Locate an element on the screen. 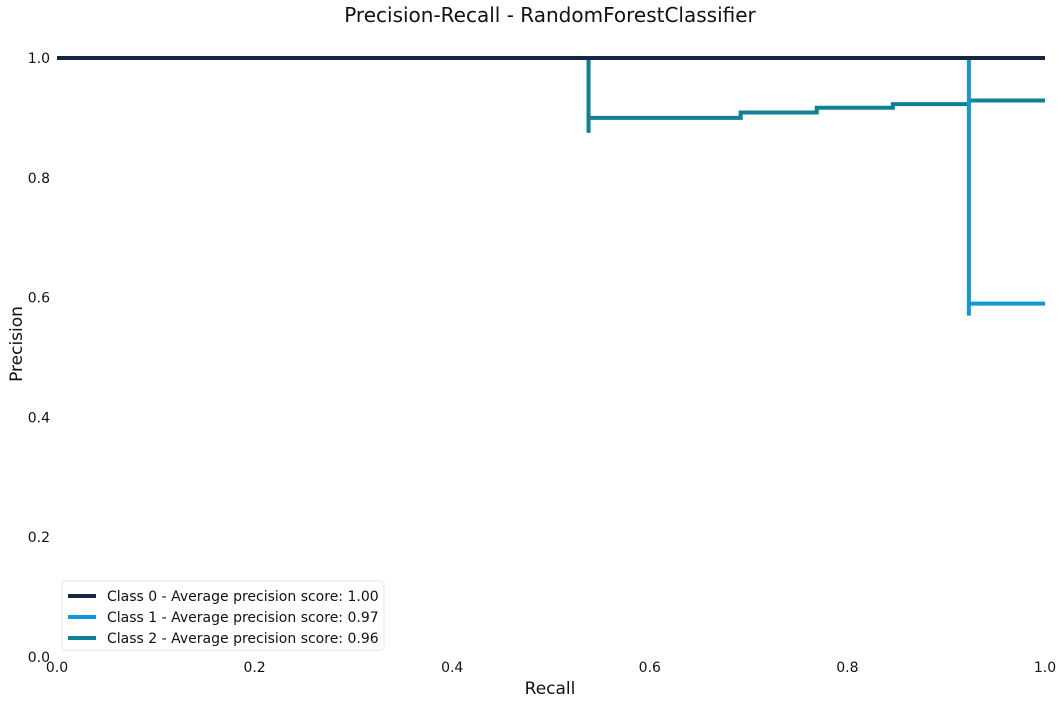 This screenshot has width=1064, height=704. y-tick-label: 0.4 is located at coordinates (39, 418).